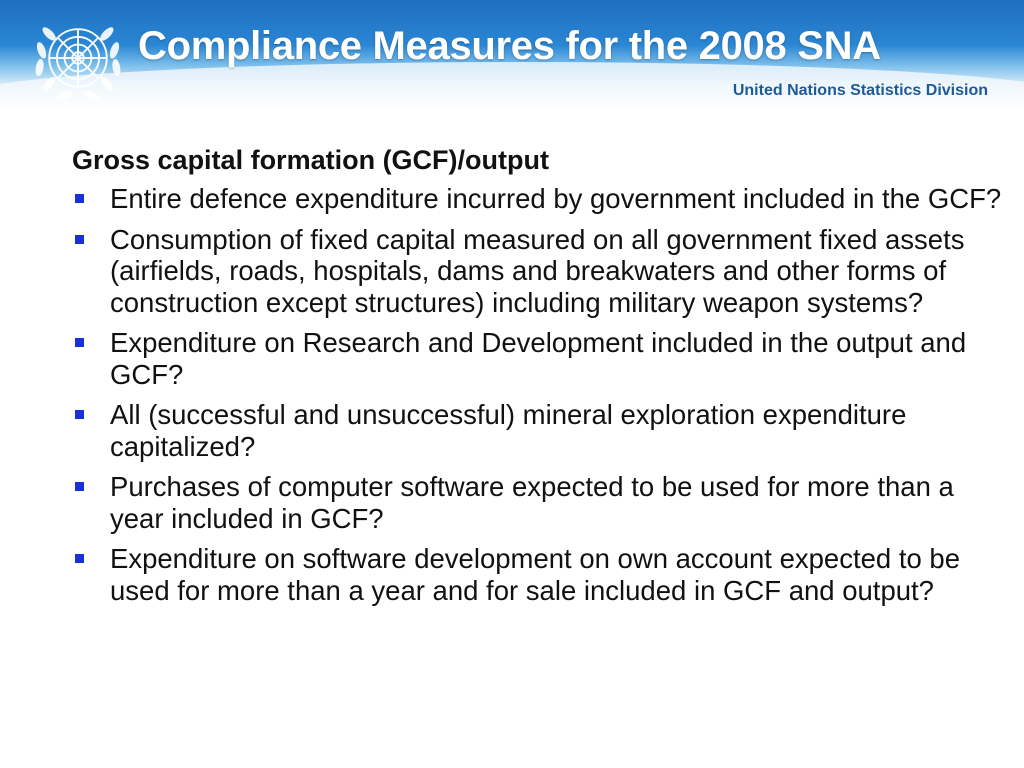  What do you see at coordinates (860, 90) in the screenshot?
I see `organization-name: United Nations Statistics Division` at bounding box center [860, 90].